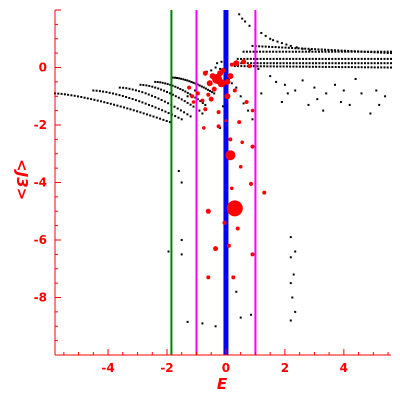 The image size is (400, 400). What do you see at coordinates (40, 298) in the screenshot?
I see `y-tick-label: -8` at bounding box center [40, 298].